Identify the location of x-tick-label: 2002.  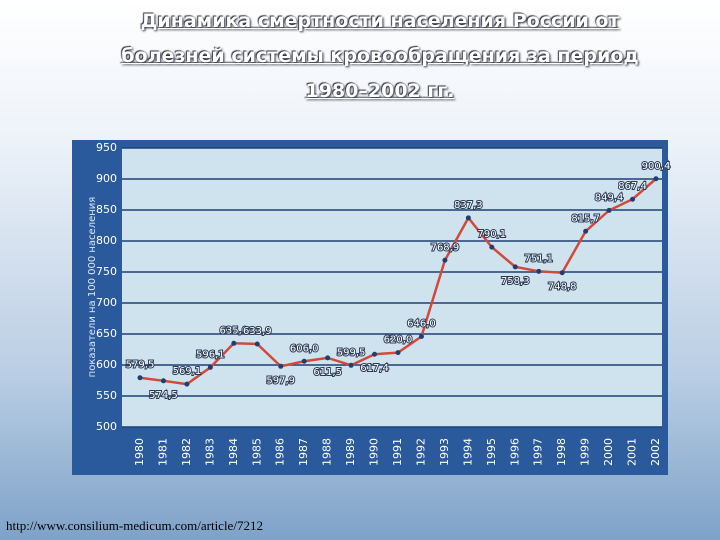
(655, 452).